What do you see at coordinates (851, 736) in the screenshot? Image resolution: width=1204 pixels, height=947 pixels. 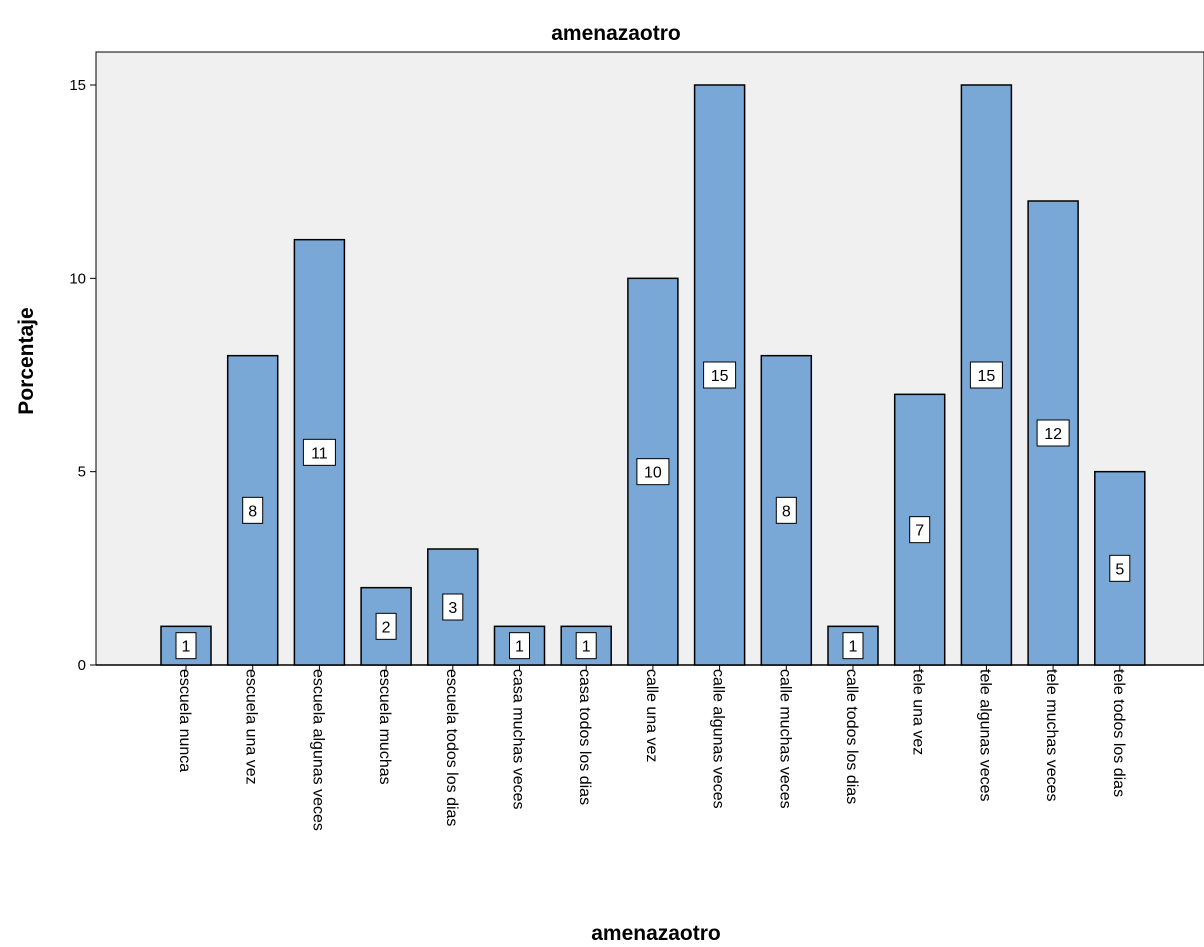 I see `x-tick-label: calle todos los dias` at bounding box center [851, 736].